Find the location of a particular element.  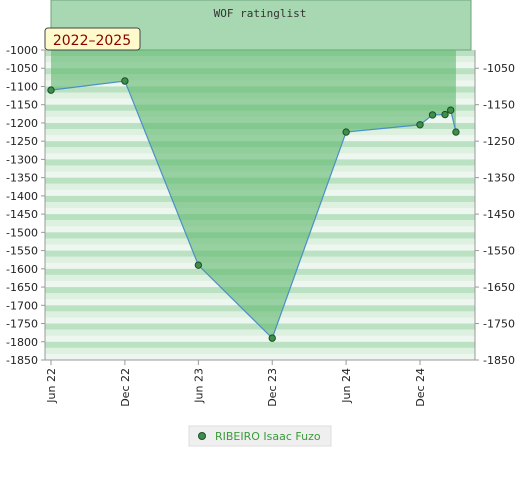

left-tick-label: -1100 is located at coordinates (22, 86).